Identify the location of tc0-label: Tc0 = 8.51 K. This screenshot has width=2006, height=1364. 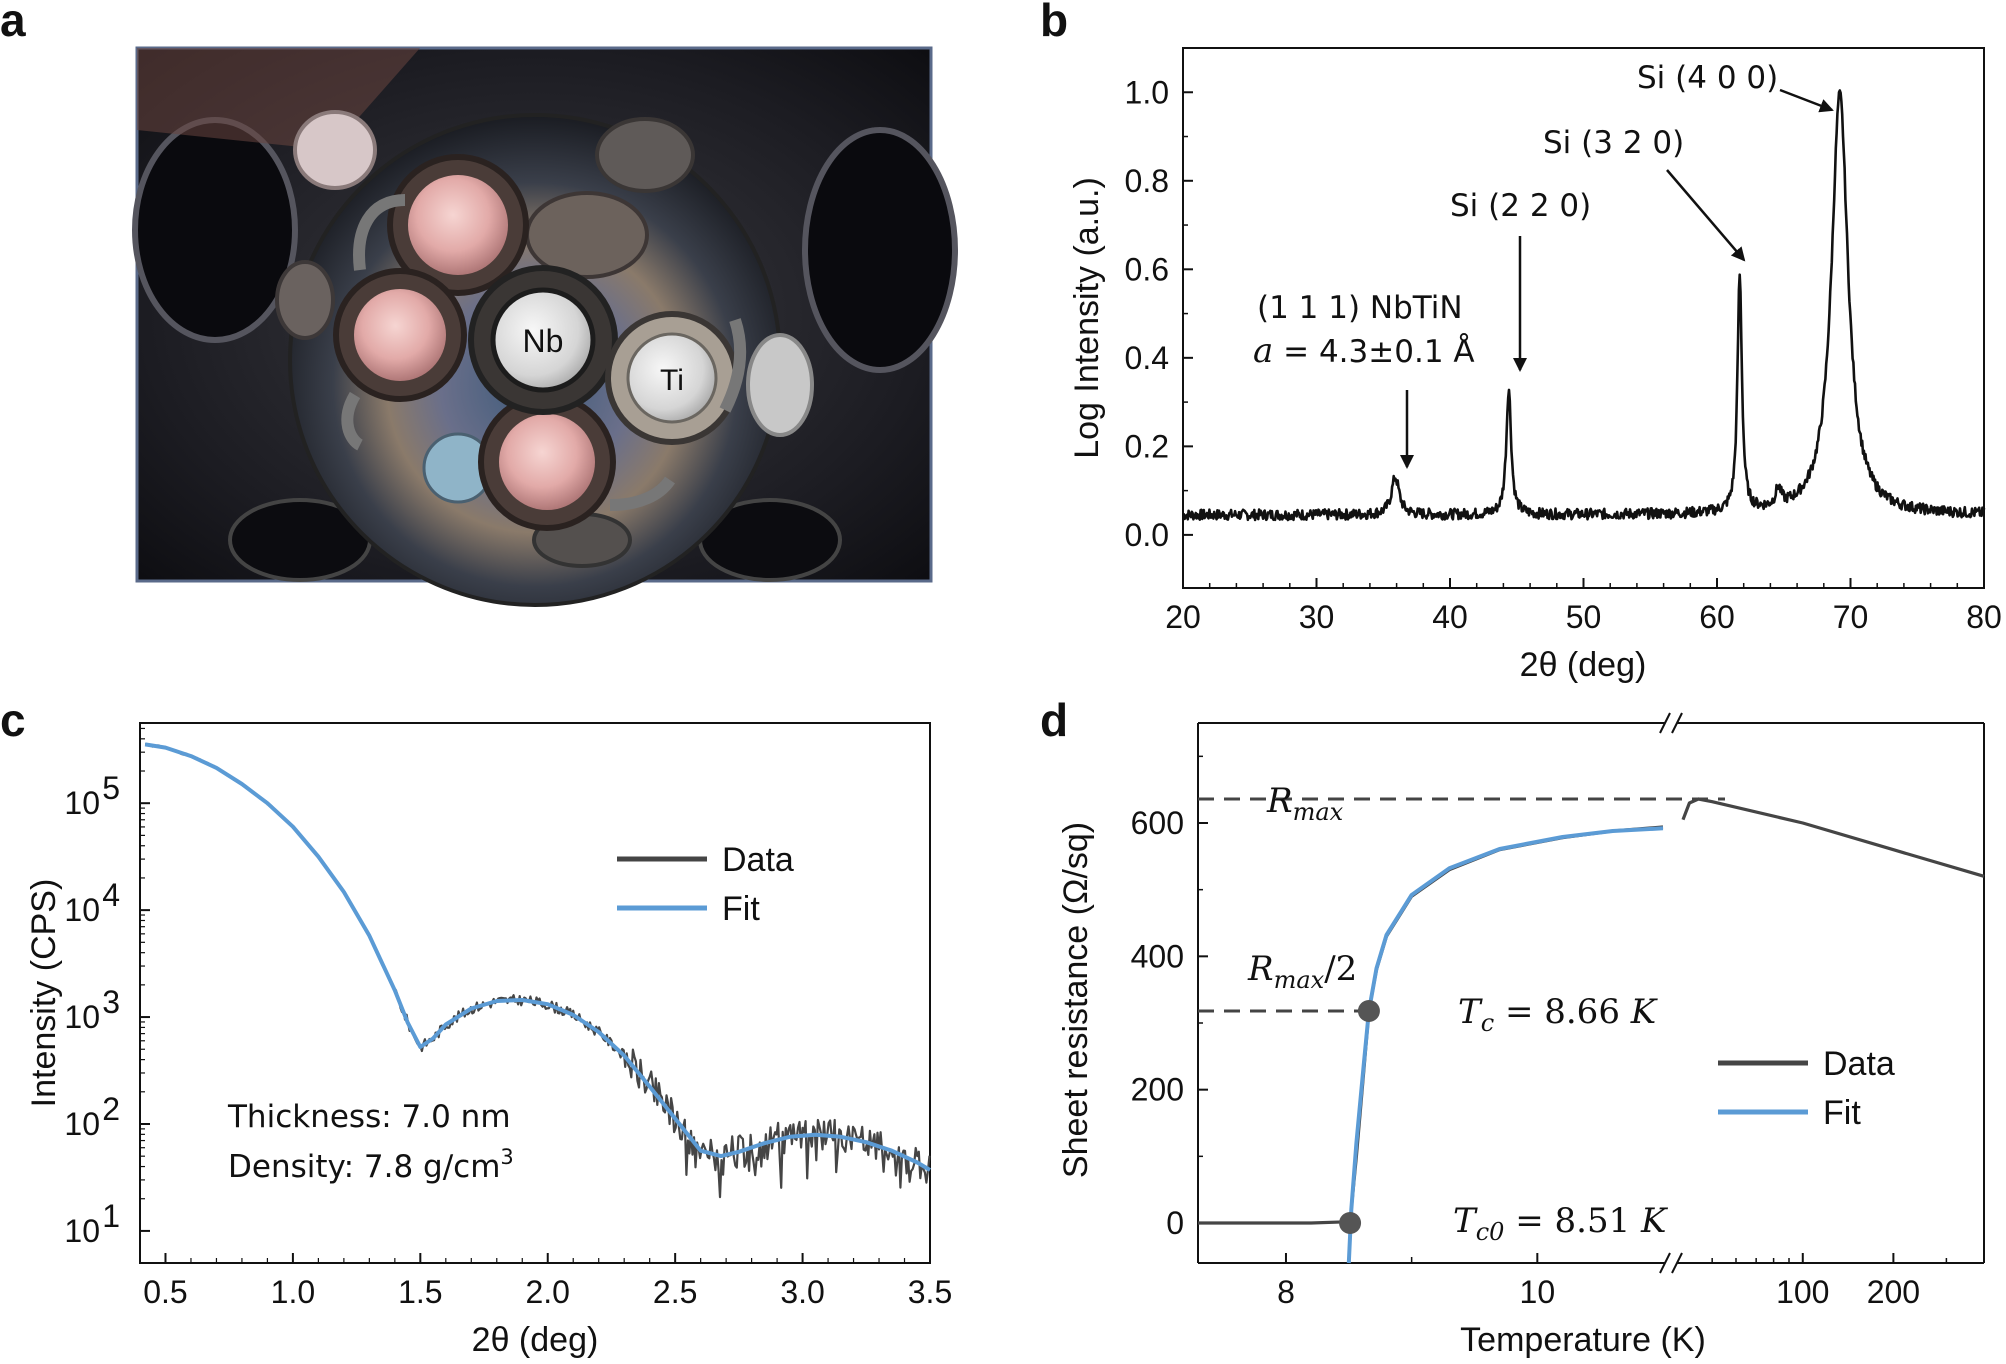
(1561, 1223).